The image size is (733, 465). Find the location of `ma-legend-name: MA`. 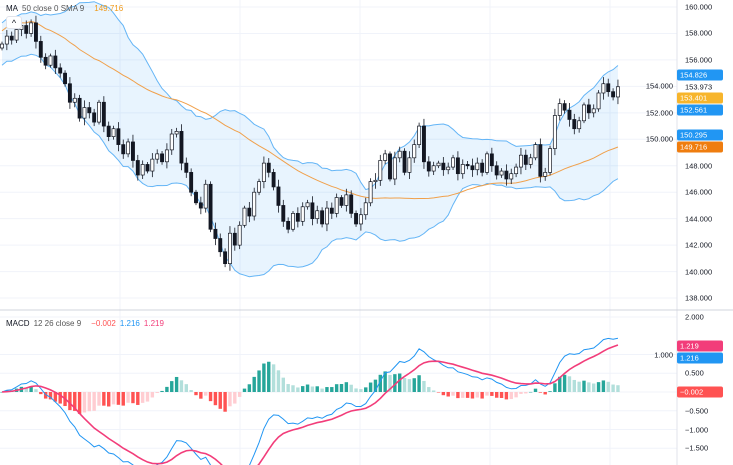

ma-legend-name: MA is located at coordinates (12, 8).